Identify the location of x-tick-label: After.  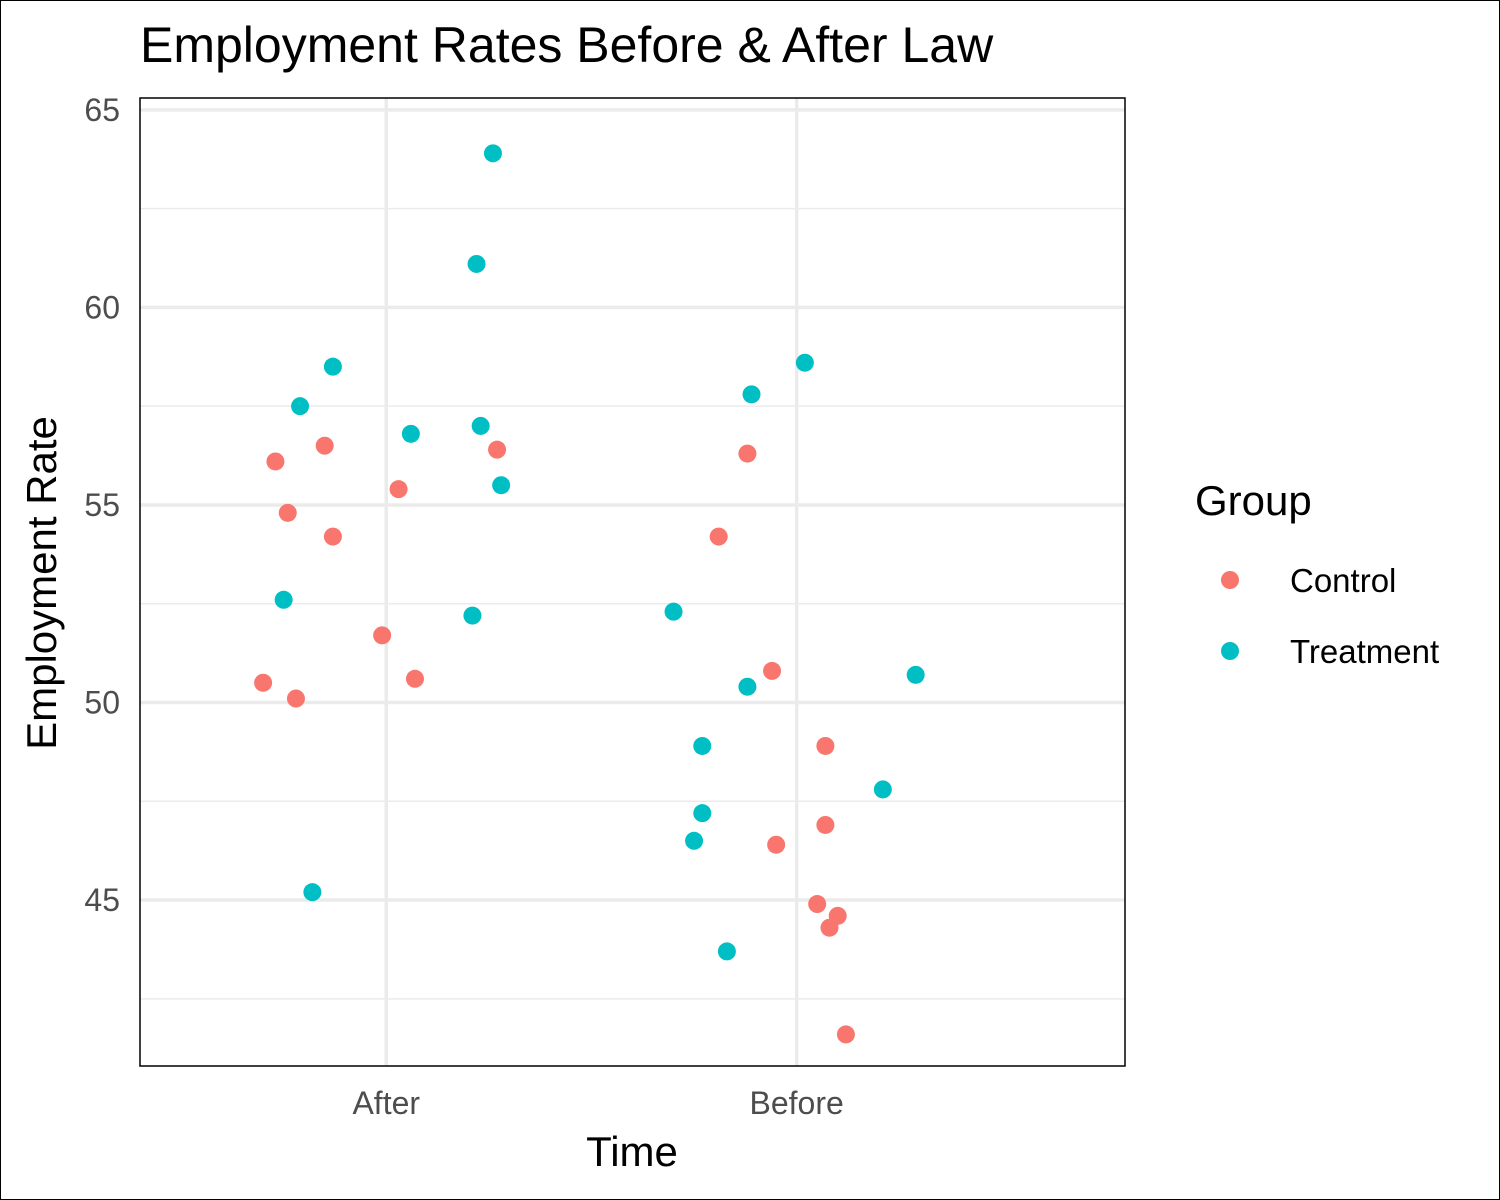
(386, 1103).